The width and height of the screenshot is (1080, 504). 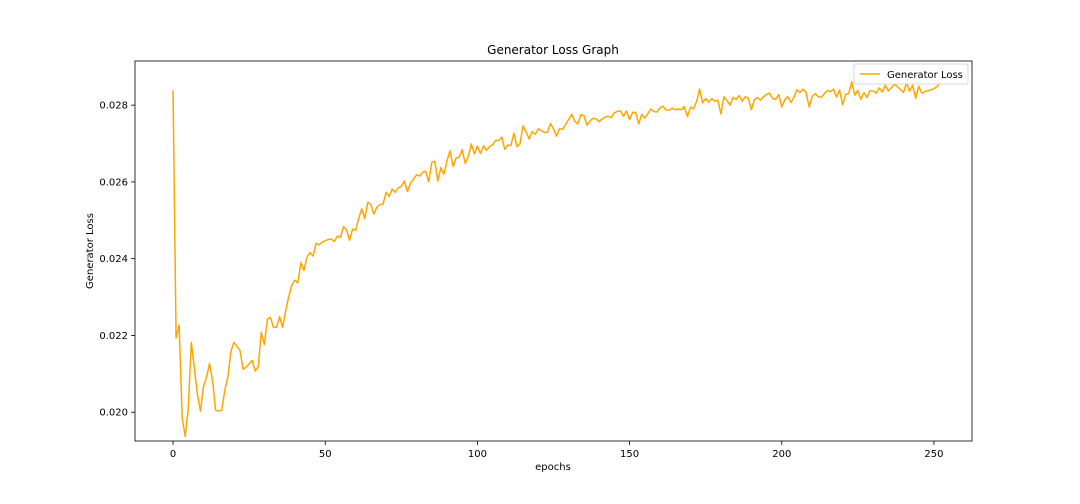 I want to click on x-tick-label: 50, so click(x=325, y=454).